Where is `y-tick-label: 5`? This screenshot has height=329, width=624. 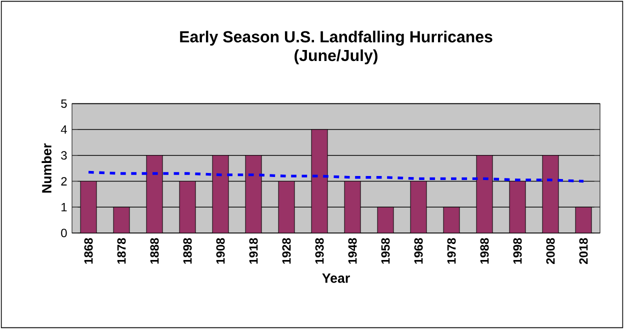
y-tick-label: 5 is located at coordinates (64, 103).